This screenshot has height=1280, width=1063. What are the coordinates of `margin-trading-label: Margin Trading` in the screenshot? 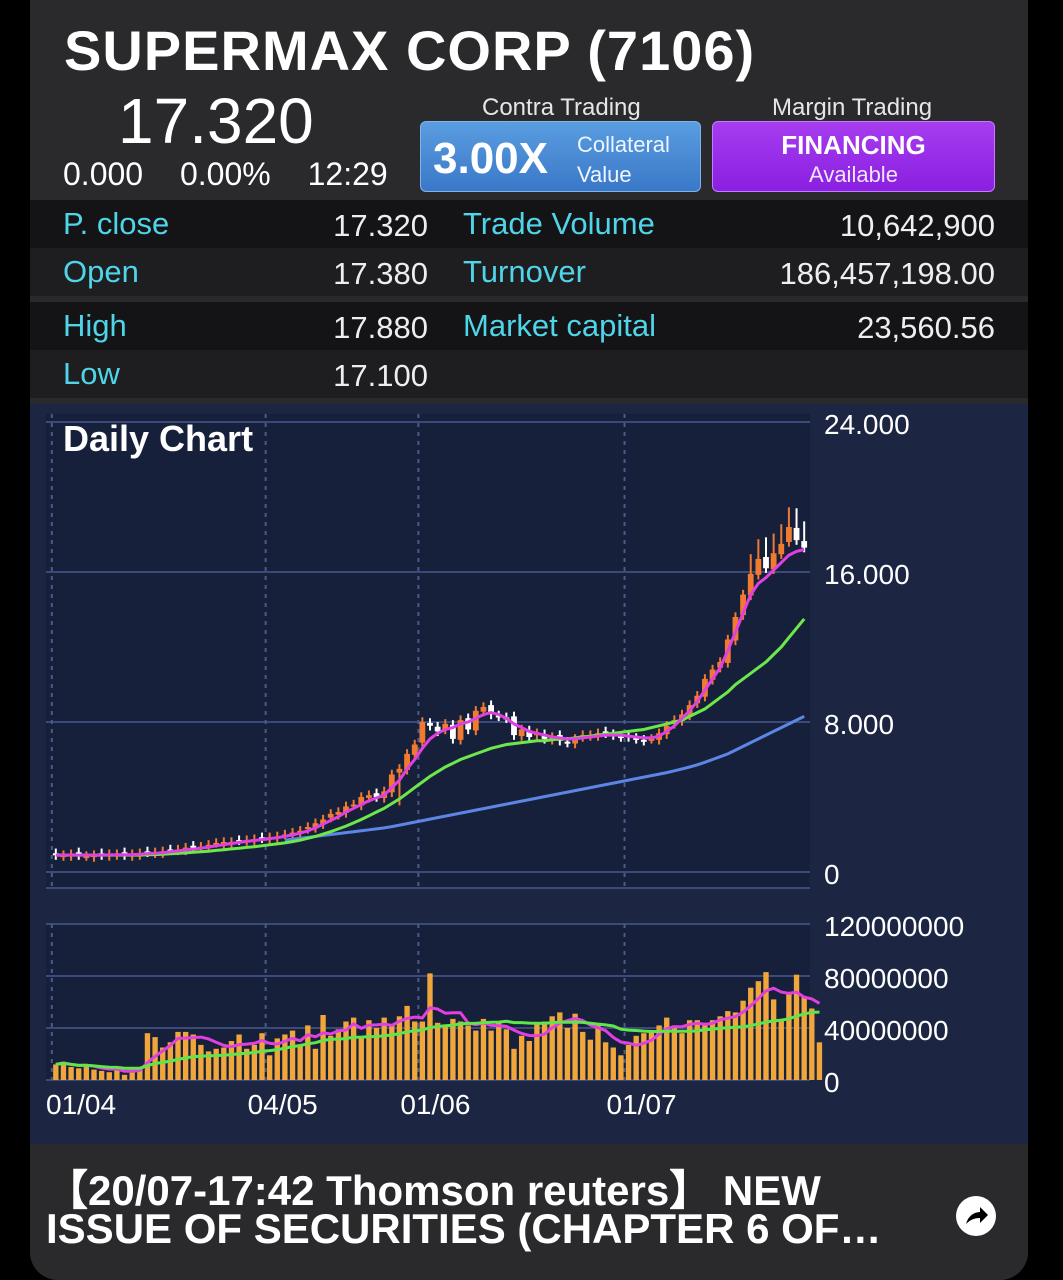 It's located at (852, 107).